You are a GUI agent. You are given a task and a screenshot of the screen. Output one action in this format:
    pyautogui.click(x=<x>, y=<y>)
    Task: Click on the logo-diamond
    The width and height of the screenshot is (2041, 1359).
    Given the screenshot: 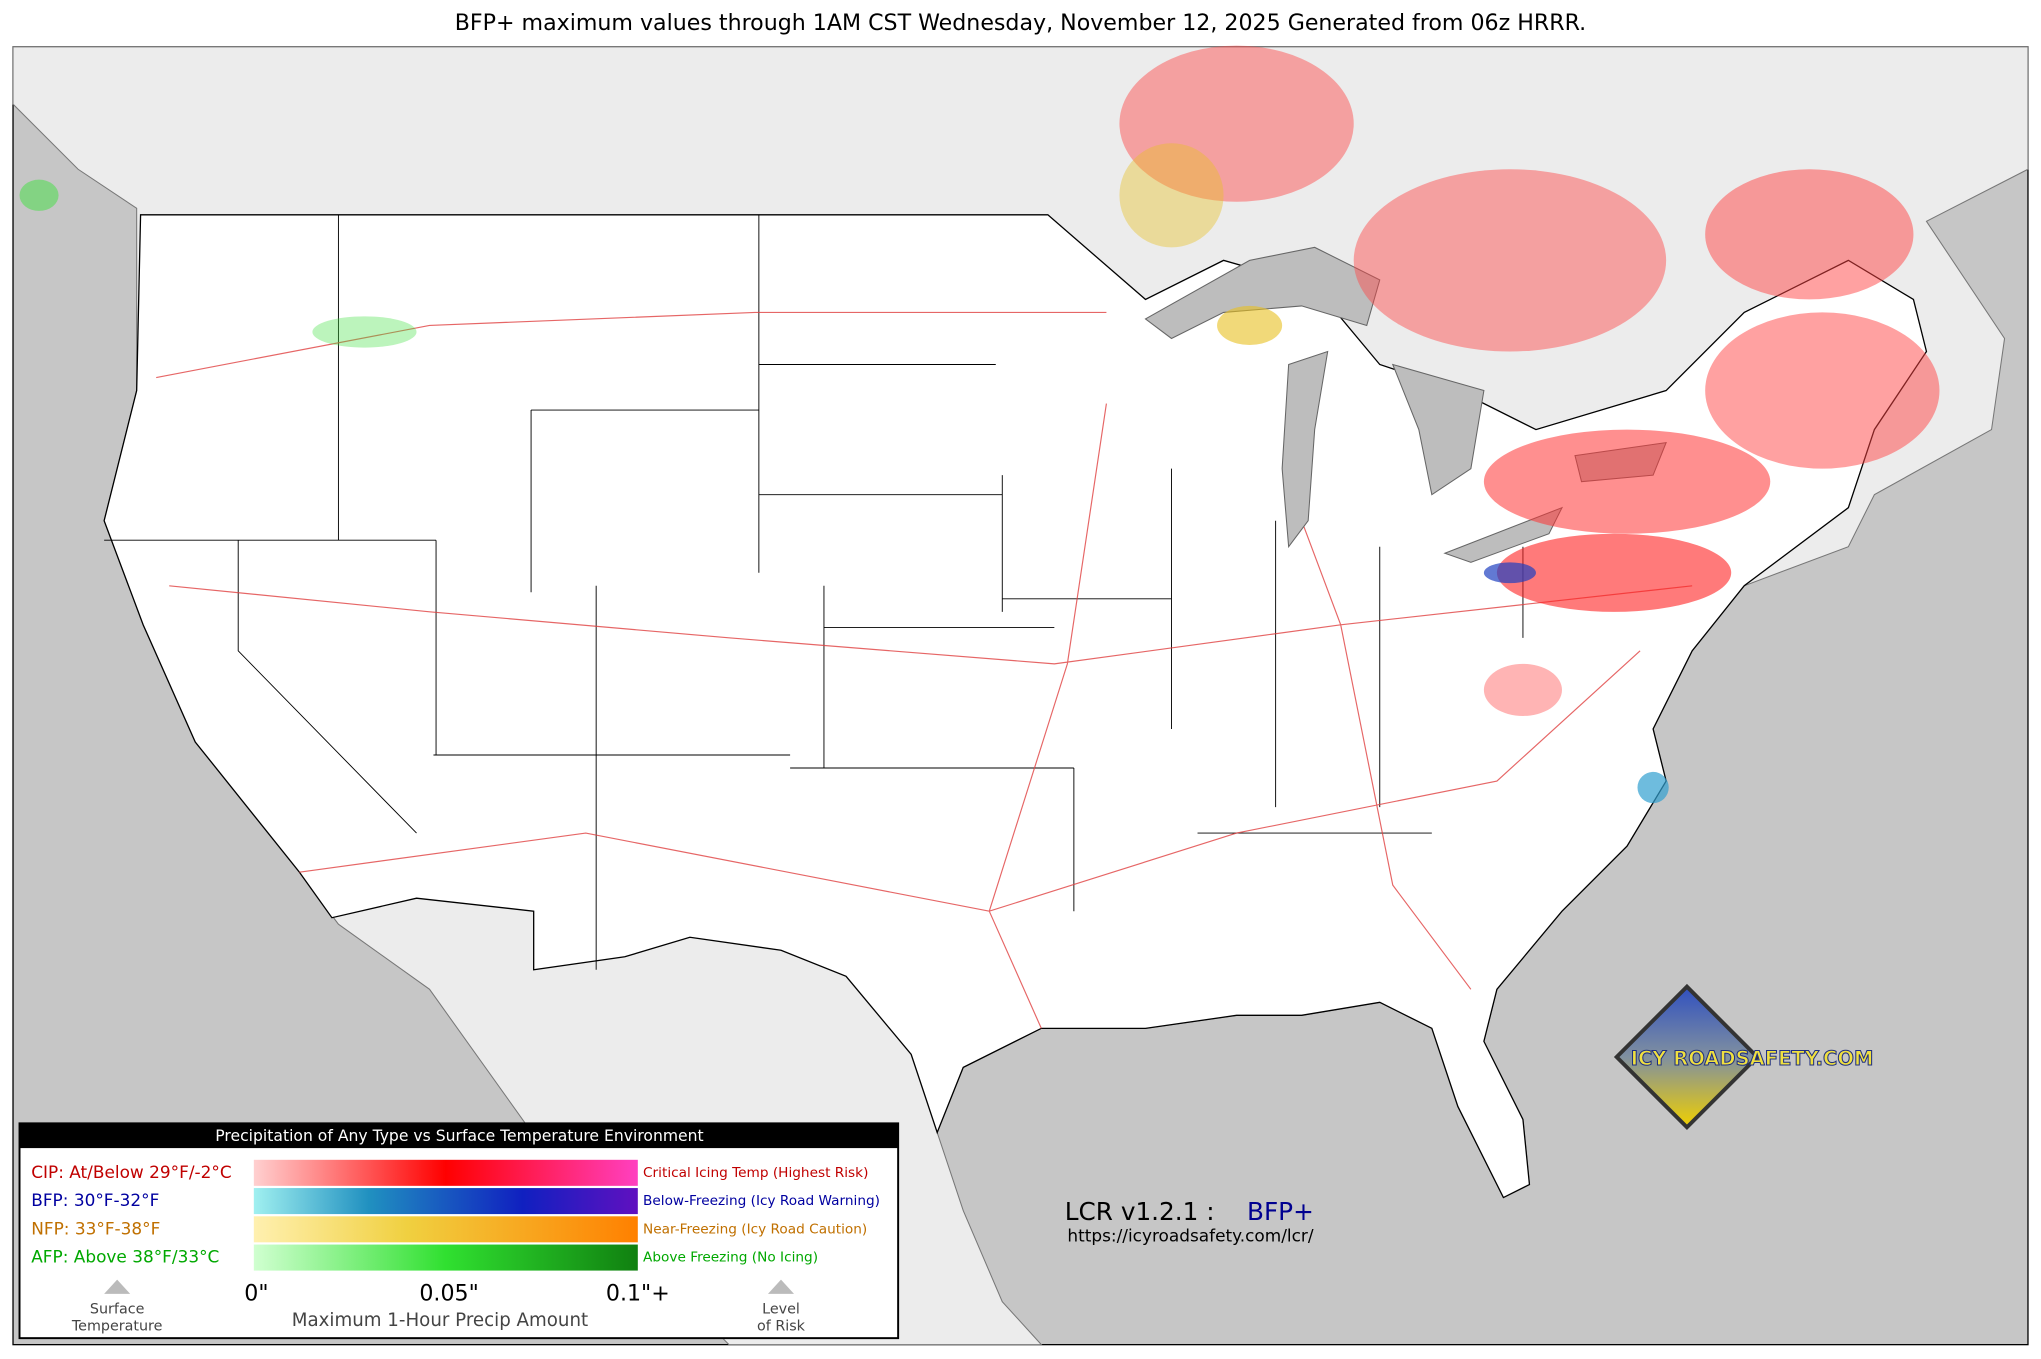 What is the action you would take?
    pyautogui.click(x=1686, y=1057)
    